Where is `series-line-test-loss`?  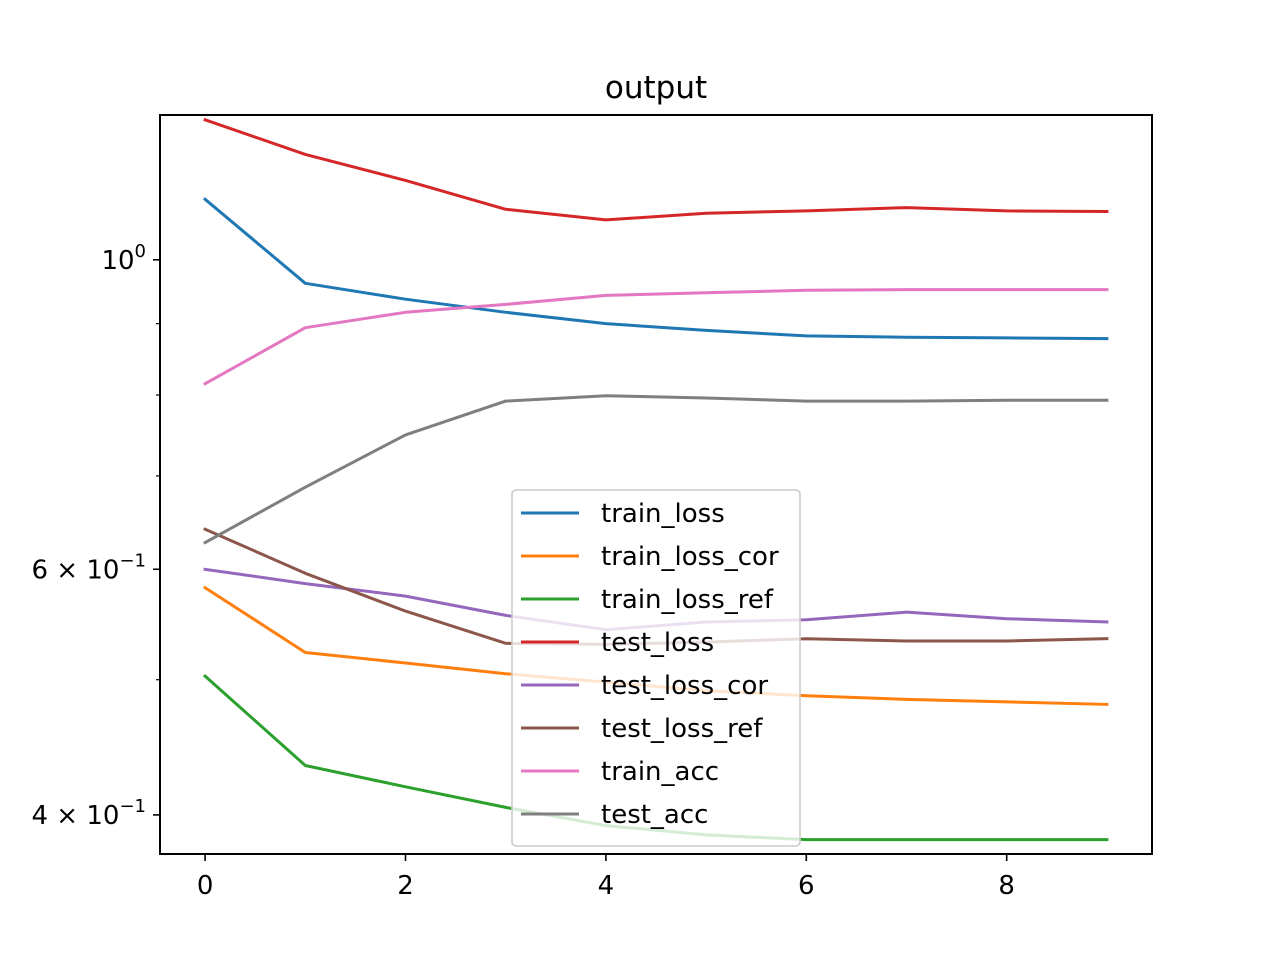 series-line-test-loss is located at coordinates (656, 169).